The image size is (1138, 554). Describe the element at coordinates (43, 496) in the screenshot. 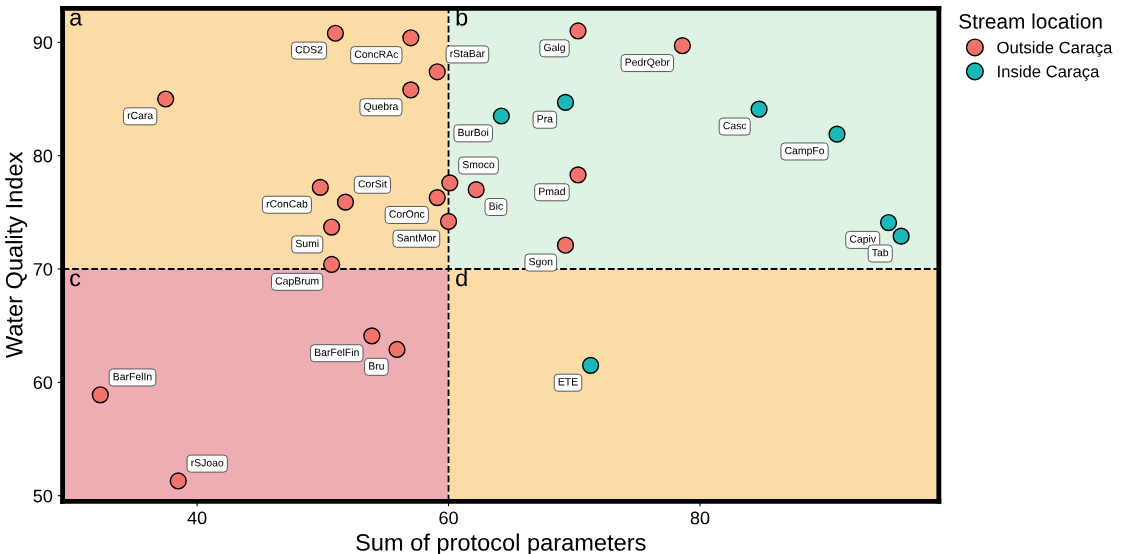

I see `y-tick-label: 50` at that location.